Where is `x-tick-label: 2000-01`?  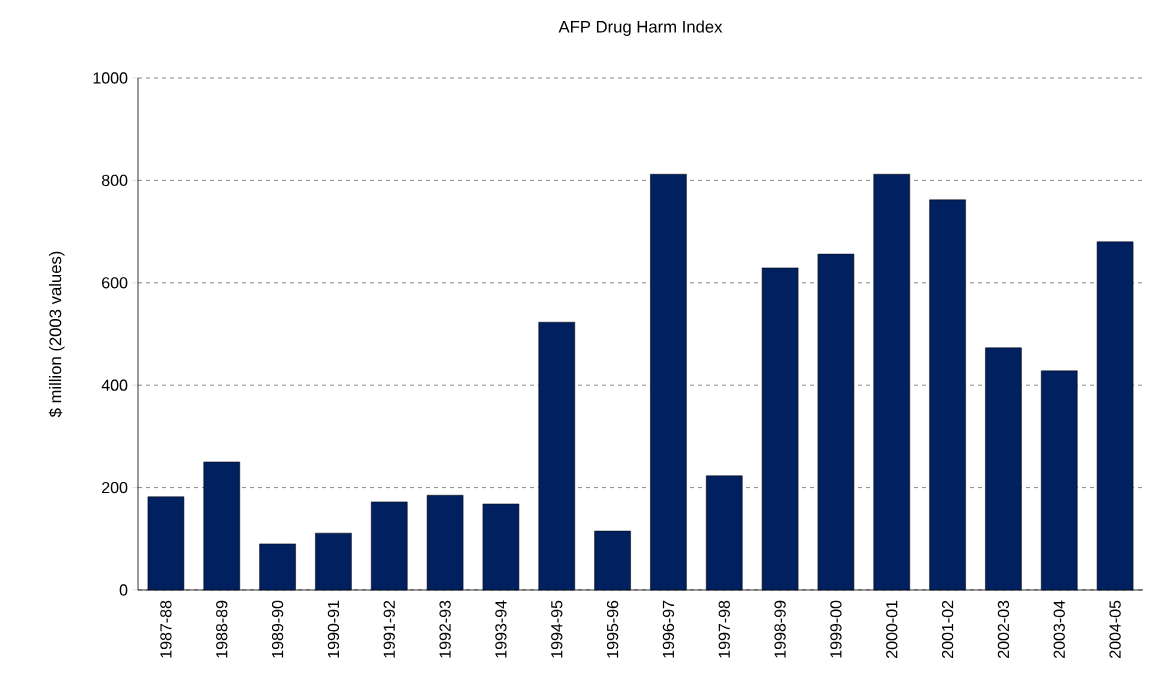
x-tick-label: 2000-01 is located at coordinates (892, 629).